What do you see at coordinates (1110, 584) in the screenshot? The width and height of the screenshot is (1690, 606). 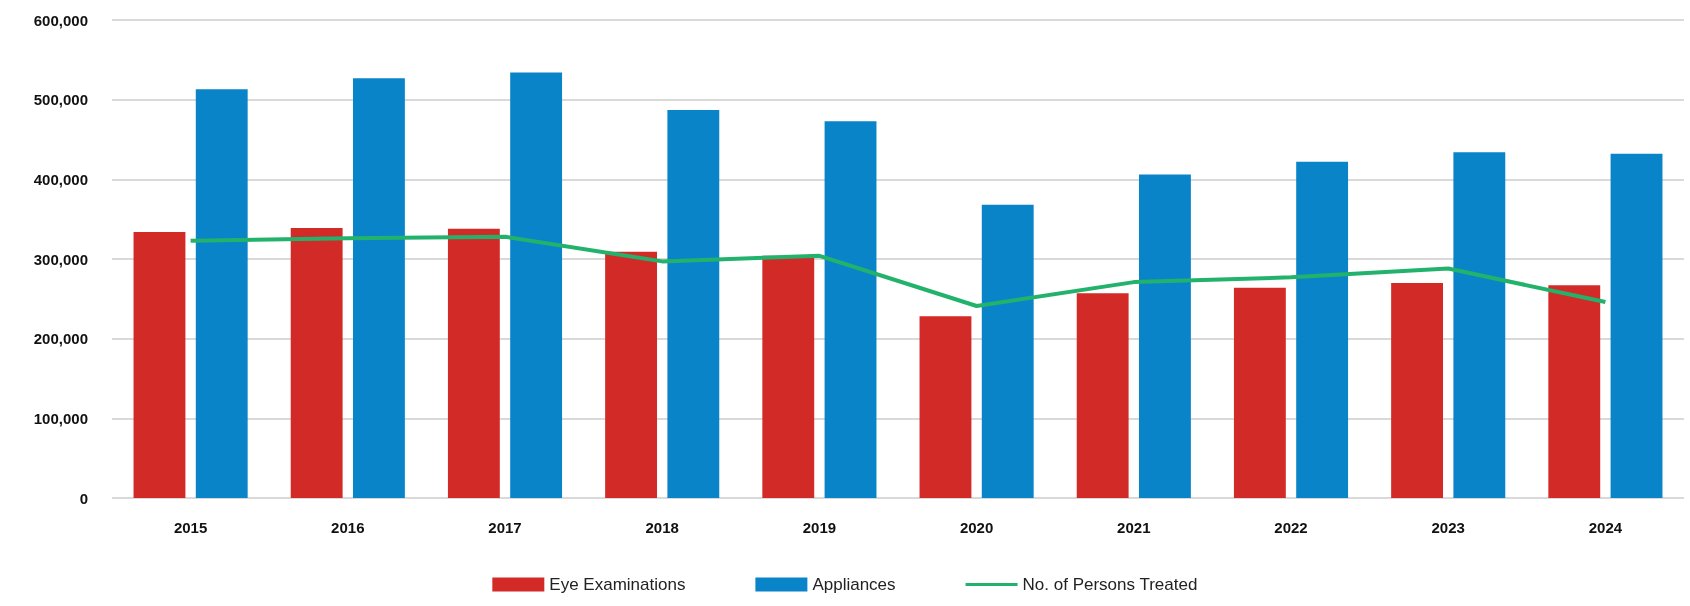 I see `legend-label: No. of Persons Treated` at bounding box center [1110, 584].